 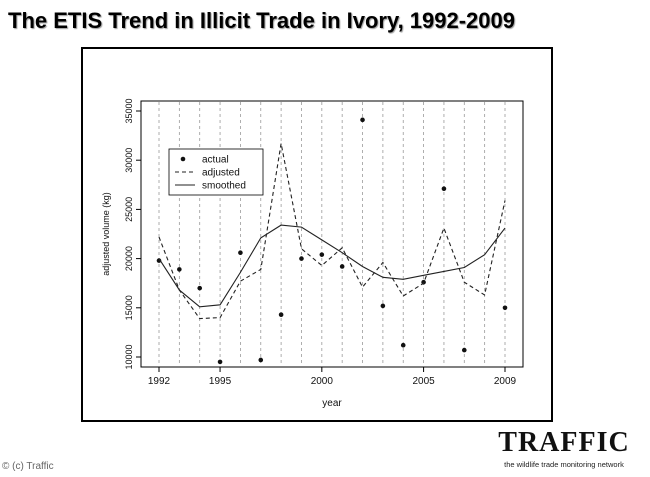 I want to click on x-tick-label: 2009, so click(x=505, y=381).